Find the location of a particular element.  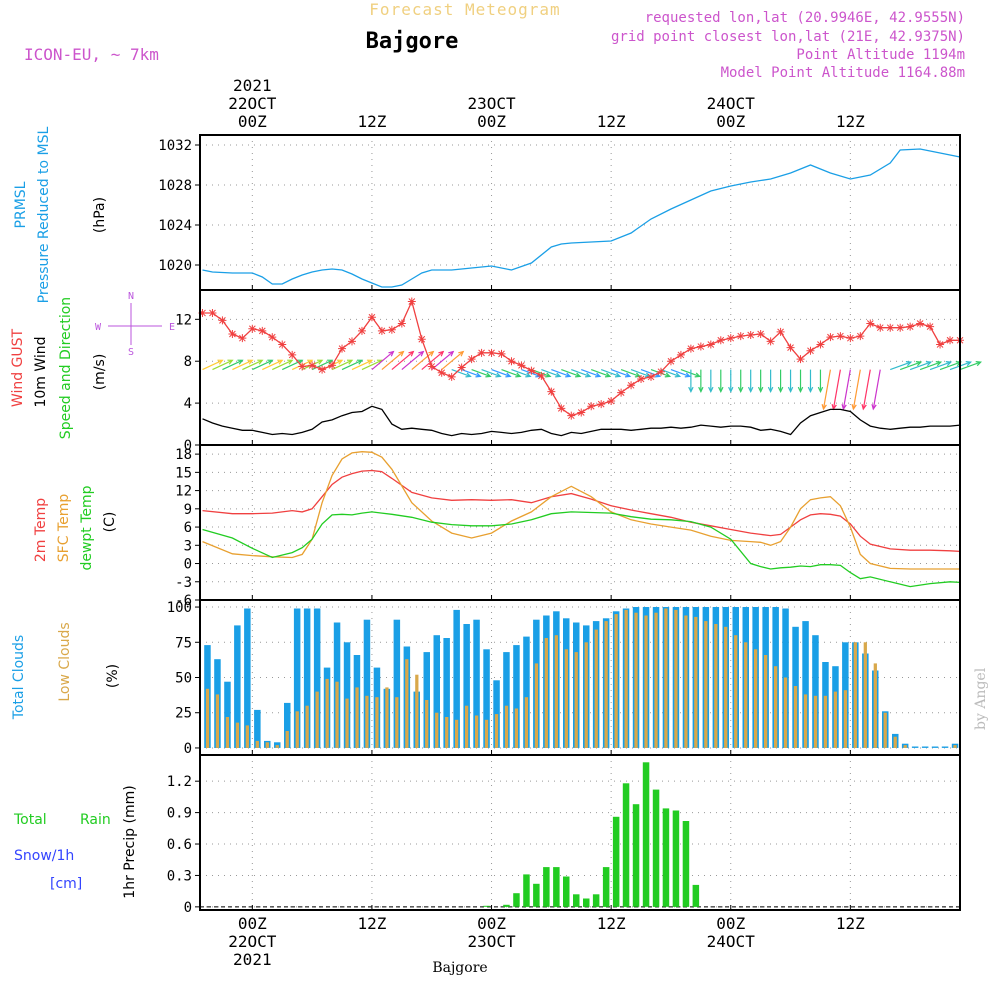

y-tick-label: 3 is located at coordinates (188, 546).